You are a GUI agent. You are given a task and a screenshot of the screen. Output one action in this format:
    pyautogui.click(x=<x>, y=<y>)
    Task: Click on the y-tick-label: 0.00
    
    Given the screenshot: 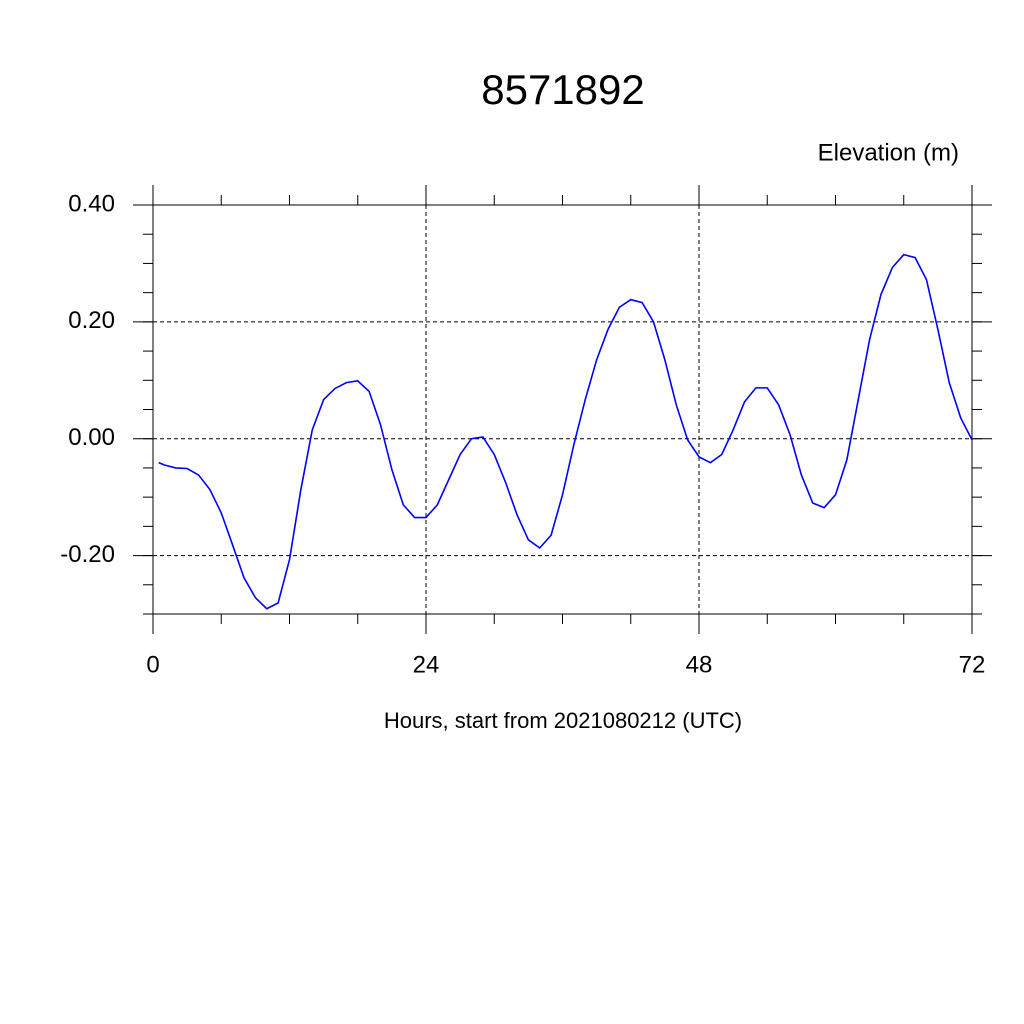 What is the action you would take?
    pyautogui.click(x=91, y=437)
    